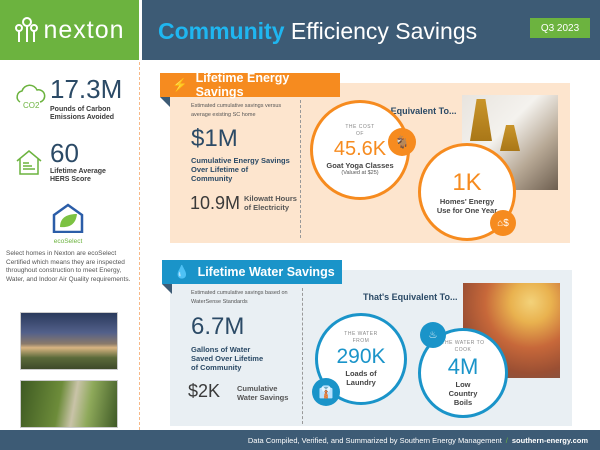  I want to click on water-divider, so click(302, 356).